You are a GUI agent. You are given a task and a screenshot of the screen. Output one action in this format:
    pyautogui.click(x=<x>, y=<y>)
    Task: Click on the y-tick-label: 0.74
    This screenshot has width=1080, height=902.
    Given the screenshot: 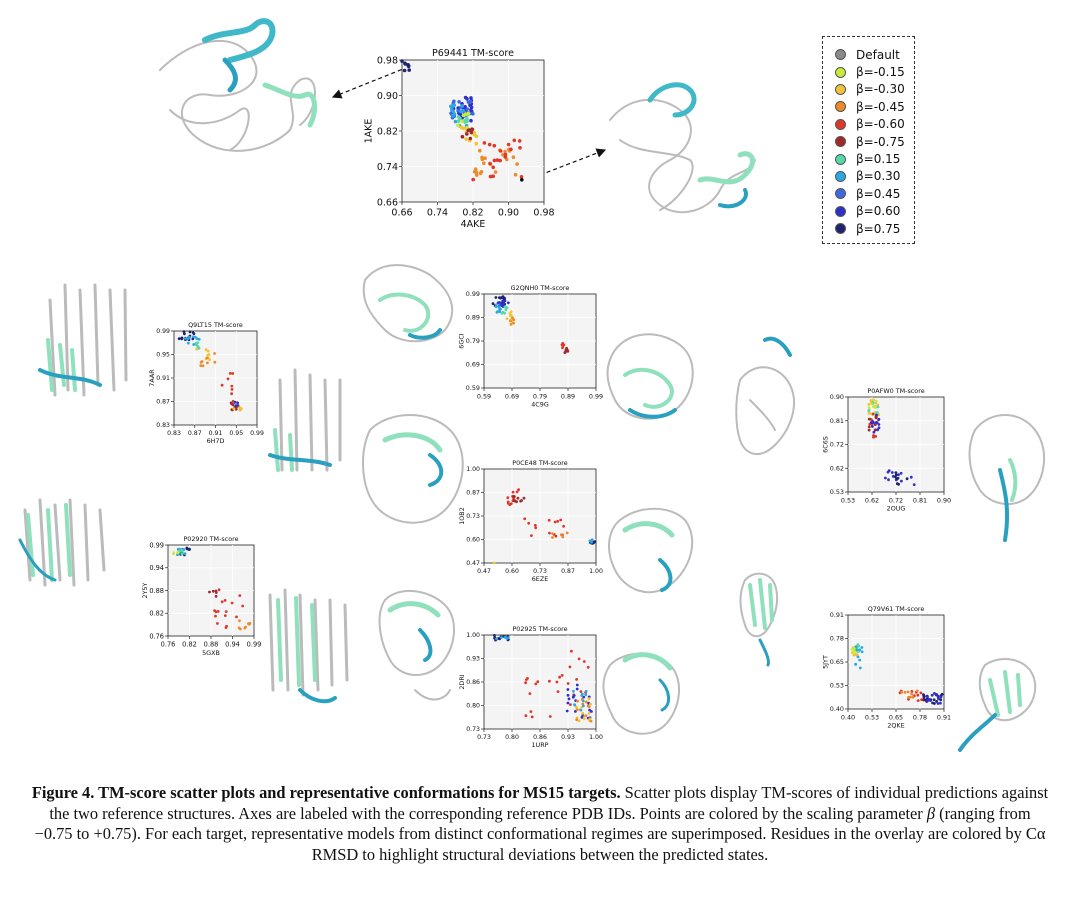 What is the action you would take?
    pyautogui.click(x=387, y=167)
    